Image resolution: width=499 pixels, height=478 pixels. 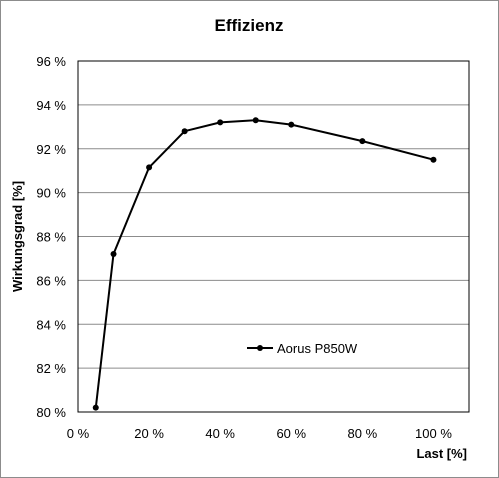 What do you see at coordinates (317, 348) in the screenshot?
I see `legend-label: Aorus P850W` at bounding box center [317, 348].